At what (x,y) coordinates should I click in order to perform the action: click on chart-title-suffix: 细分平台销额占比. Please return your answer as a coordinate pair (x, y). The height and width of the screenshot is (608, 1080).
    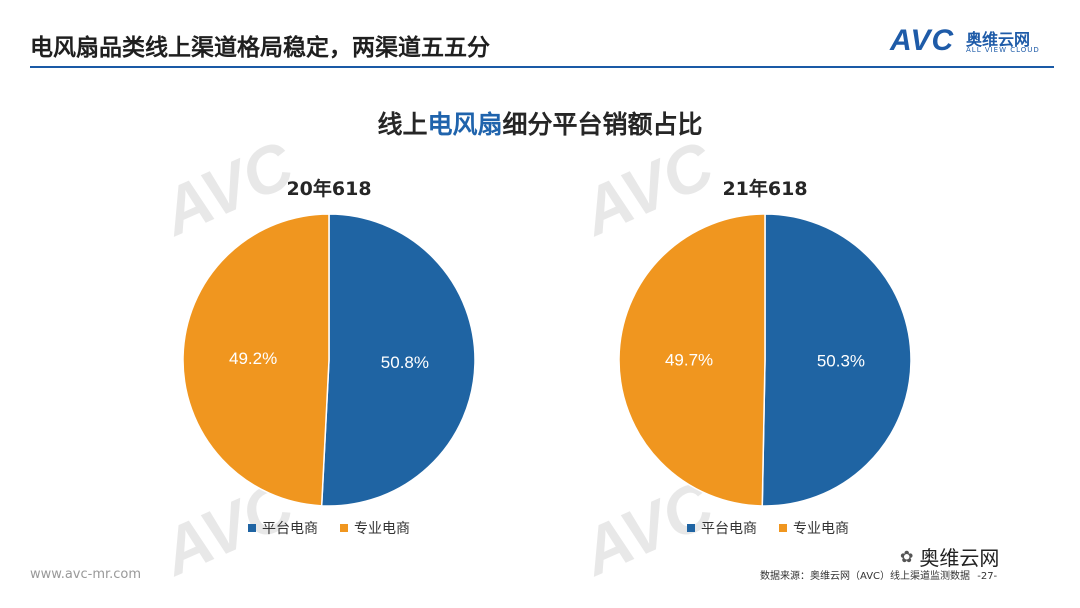
    Looking at the image, I should click on (602, 124).